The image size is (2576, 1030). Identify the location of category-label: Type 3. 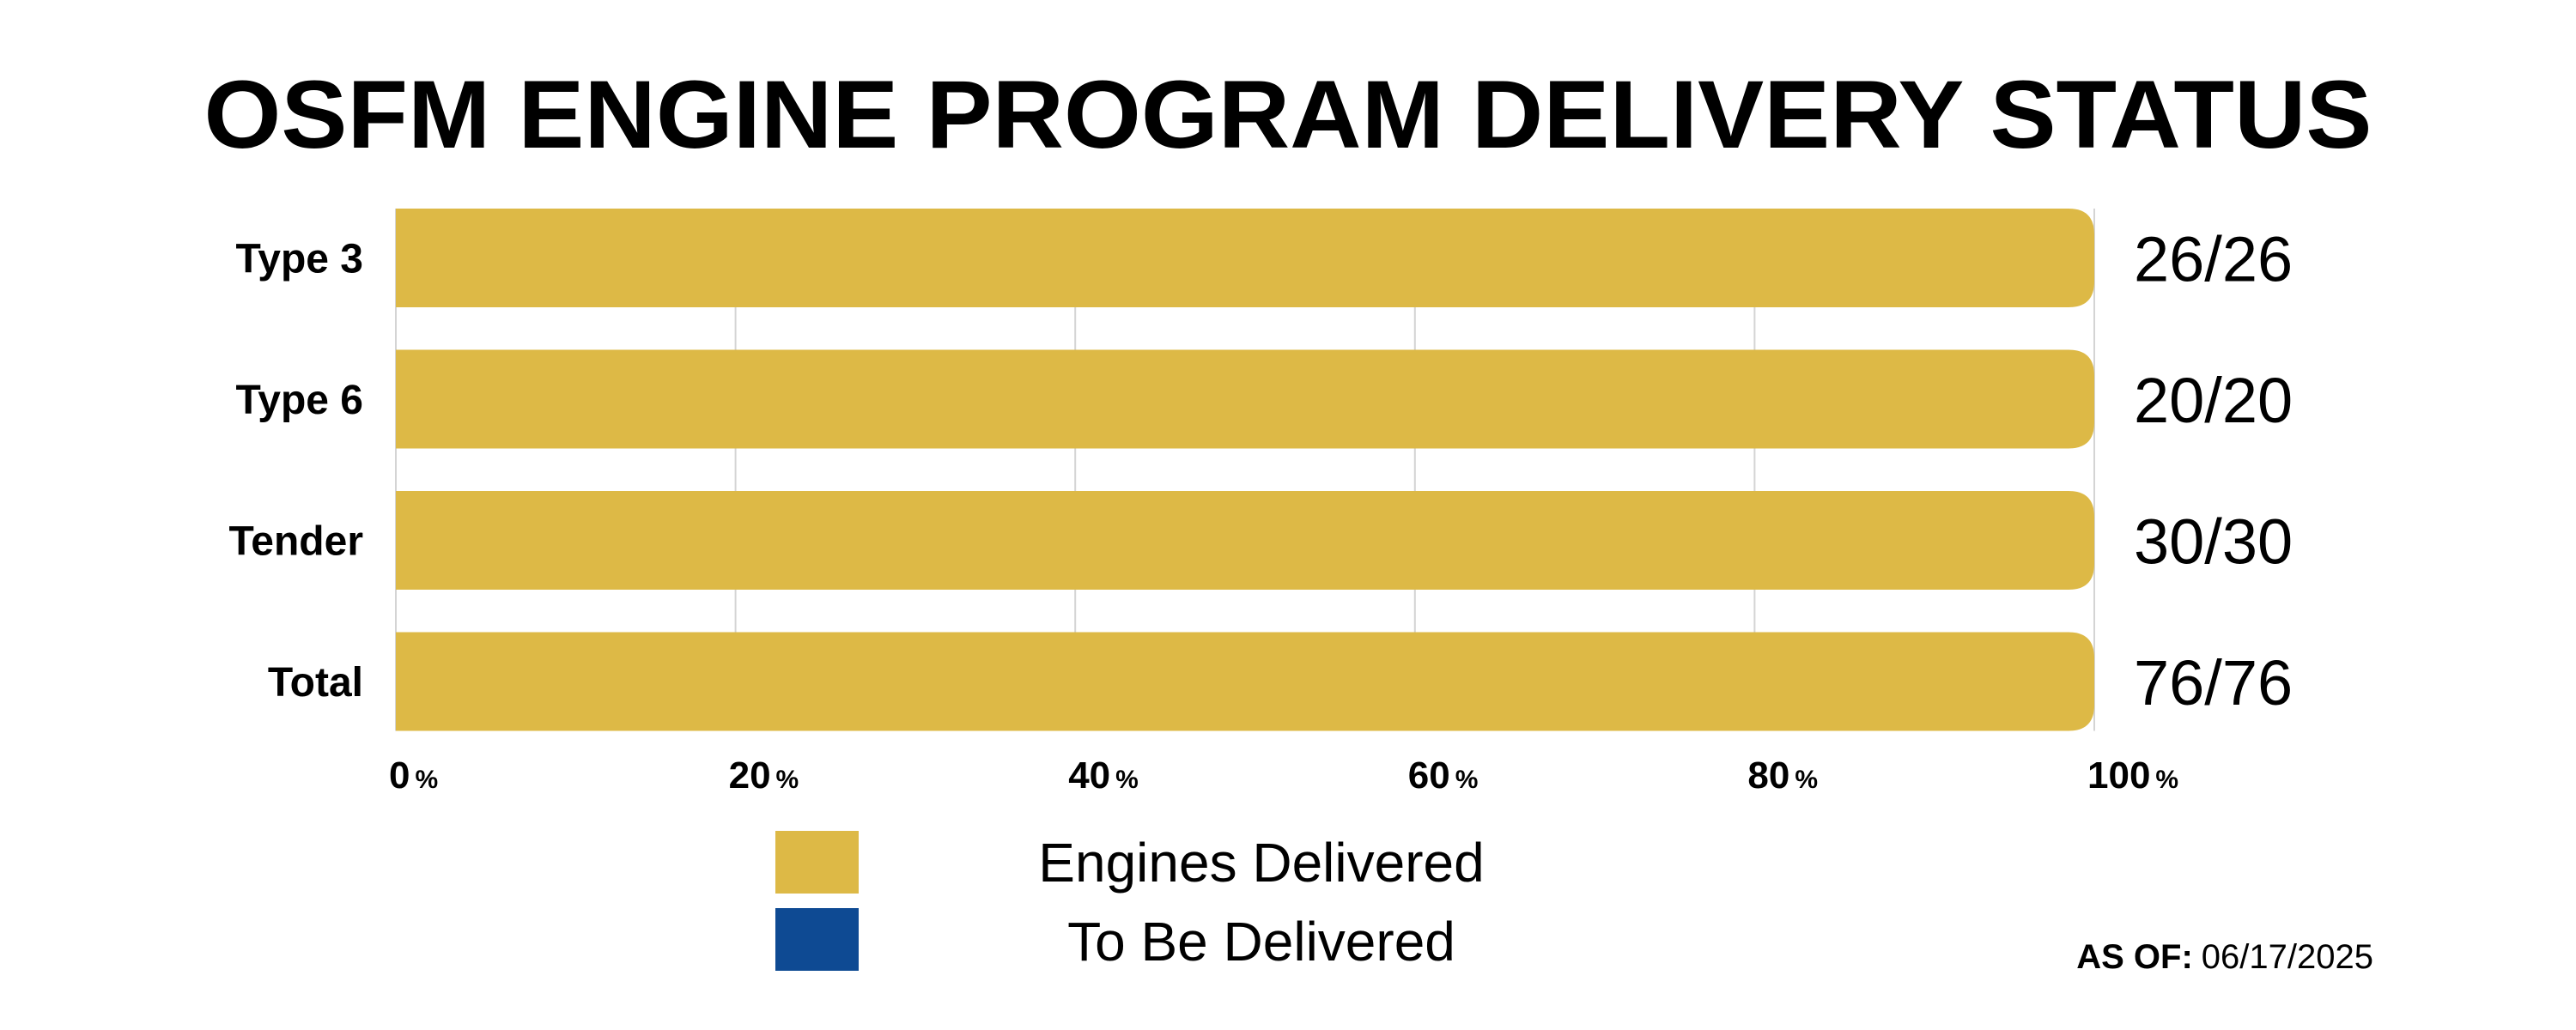
(300, 259).